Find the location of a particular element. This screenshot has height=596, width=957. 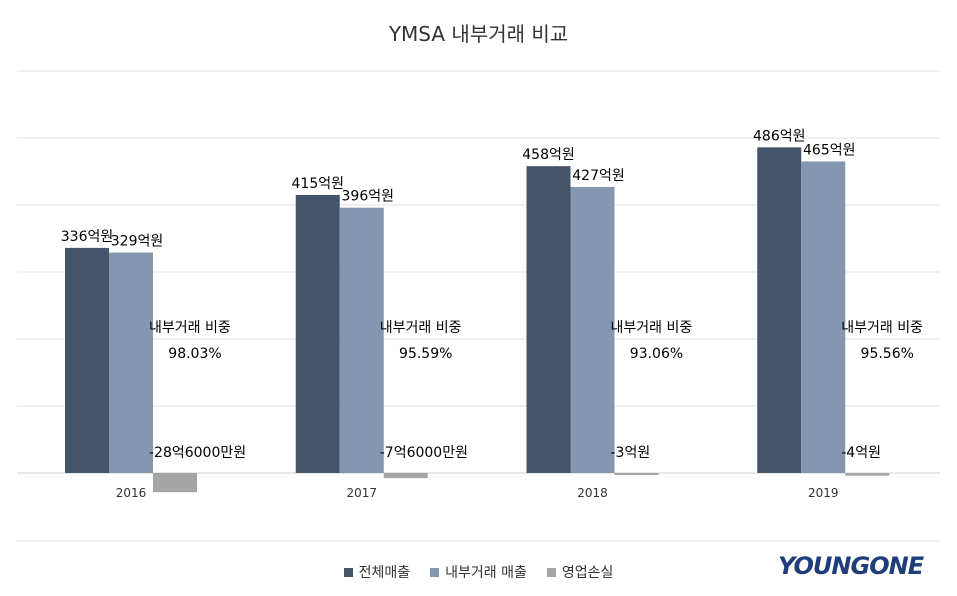

data-label: 486억원 is located at coordinates (779, 136).